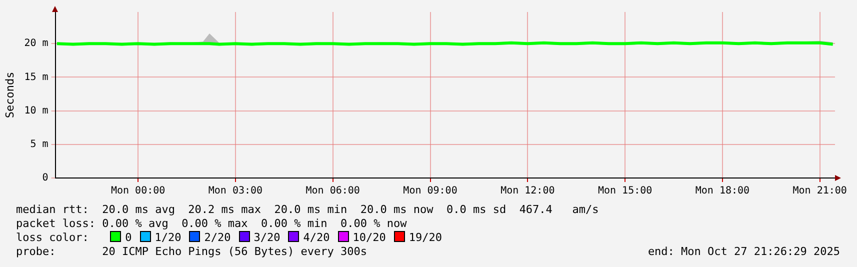 The height and width of the screenshot is (267, 857). I want to click on x-tick-label: Mon 12:00, so click(527, 191).